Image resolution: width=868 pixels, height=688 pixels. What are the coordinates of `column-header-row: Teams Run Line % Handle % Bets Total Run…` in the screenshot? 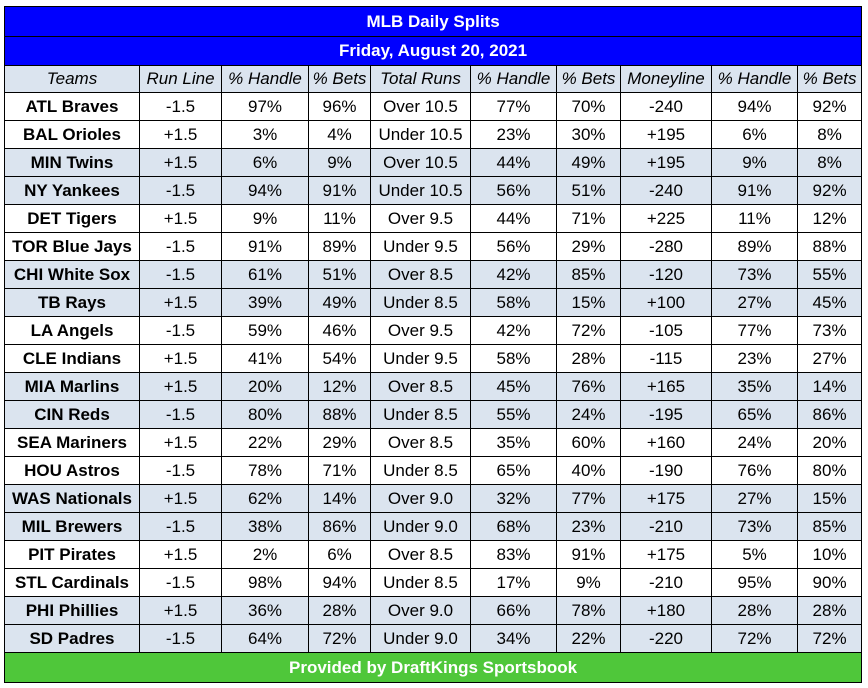 It's located at (433, 79).